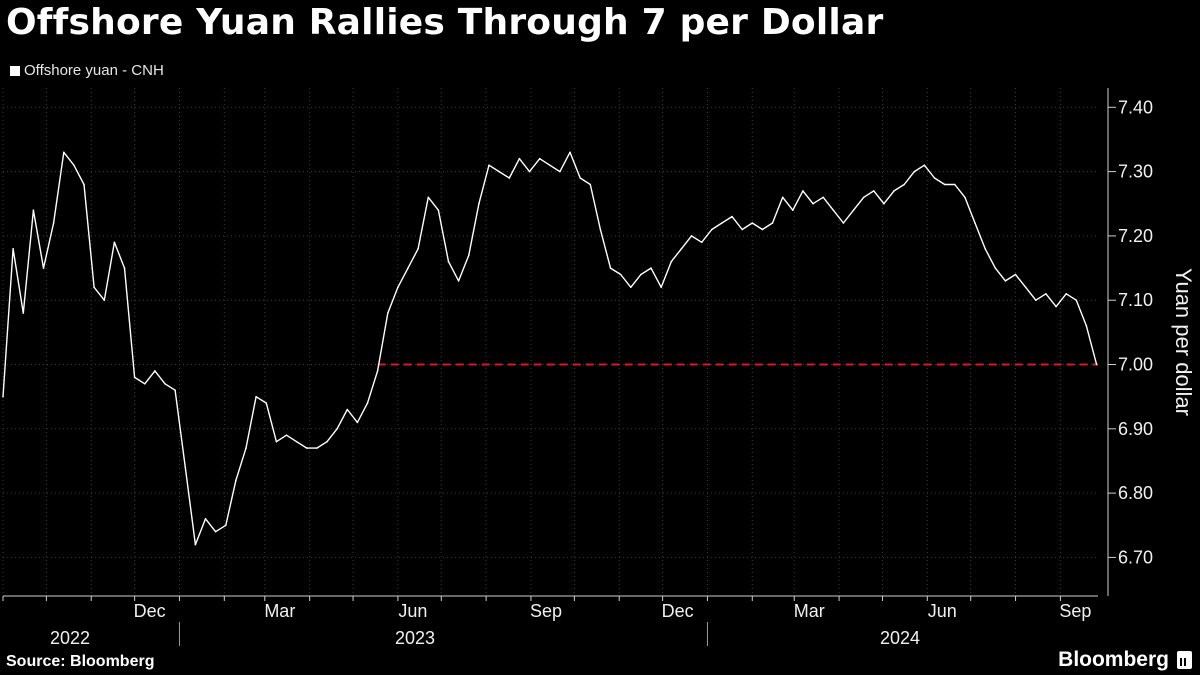 This screenshot has height=675, width=1200. What do you see at coordinates (900, 638) in the screenshot?
I see `x-year-label: 2024` at bounding box center [900, 638].